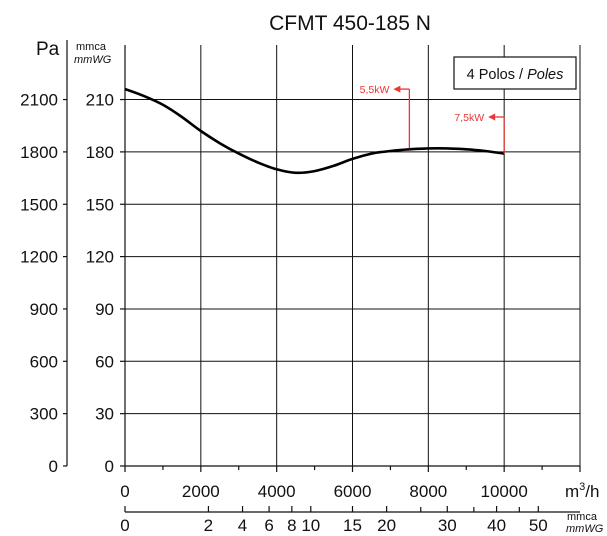 Image resolution: width=607 pixels, height=536 pixels. Describe the element at coordinates (39, 283) in the screenshot. I see `pa-tick-labels: 0 300 600 900 1200 1500 1800 2100` at that location.